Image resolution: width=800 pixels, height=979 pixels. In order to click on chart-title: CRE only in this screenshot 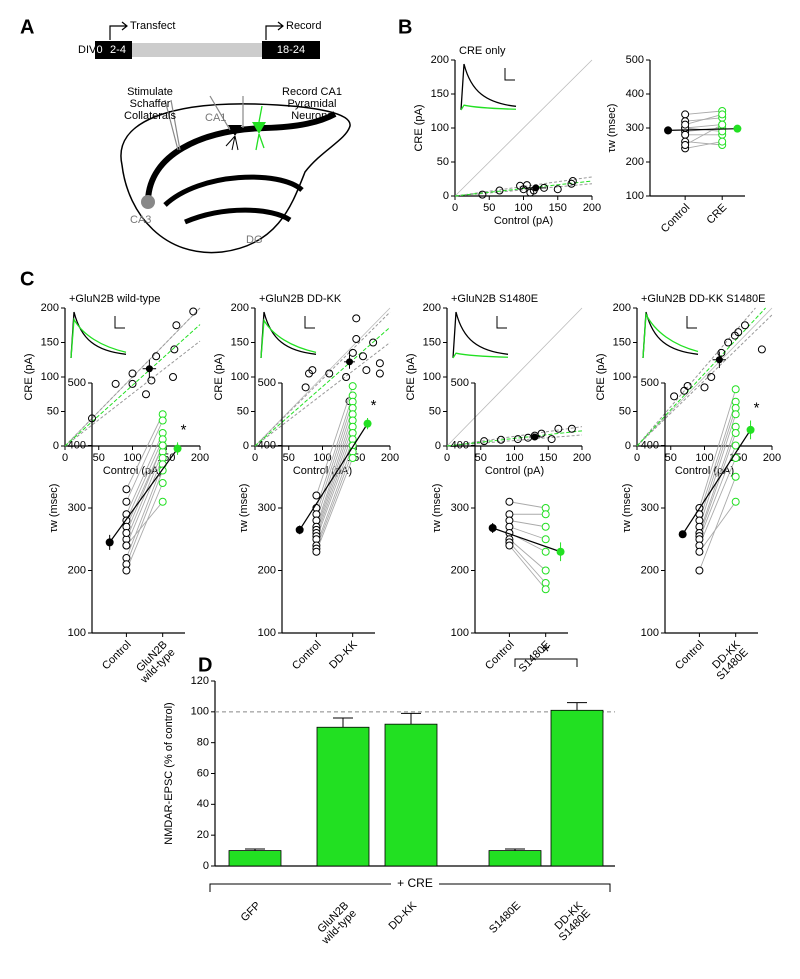, I will do `click(482, 51)`.